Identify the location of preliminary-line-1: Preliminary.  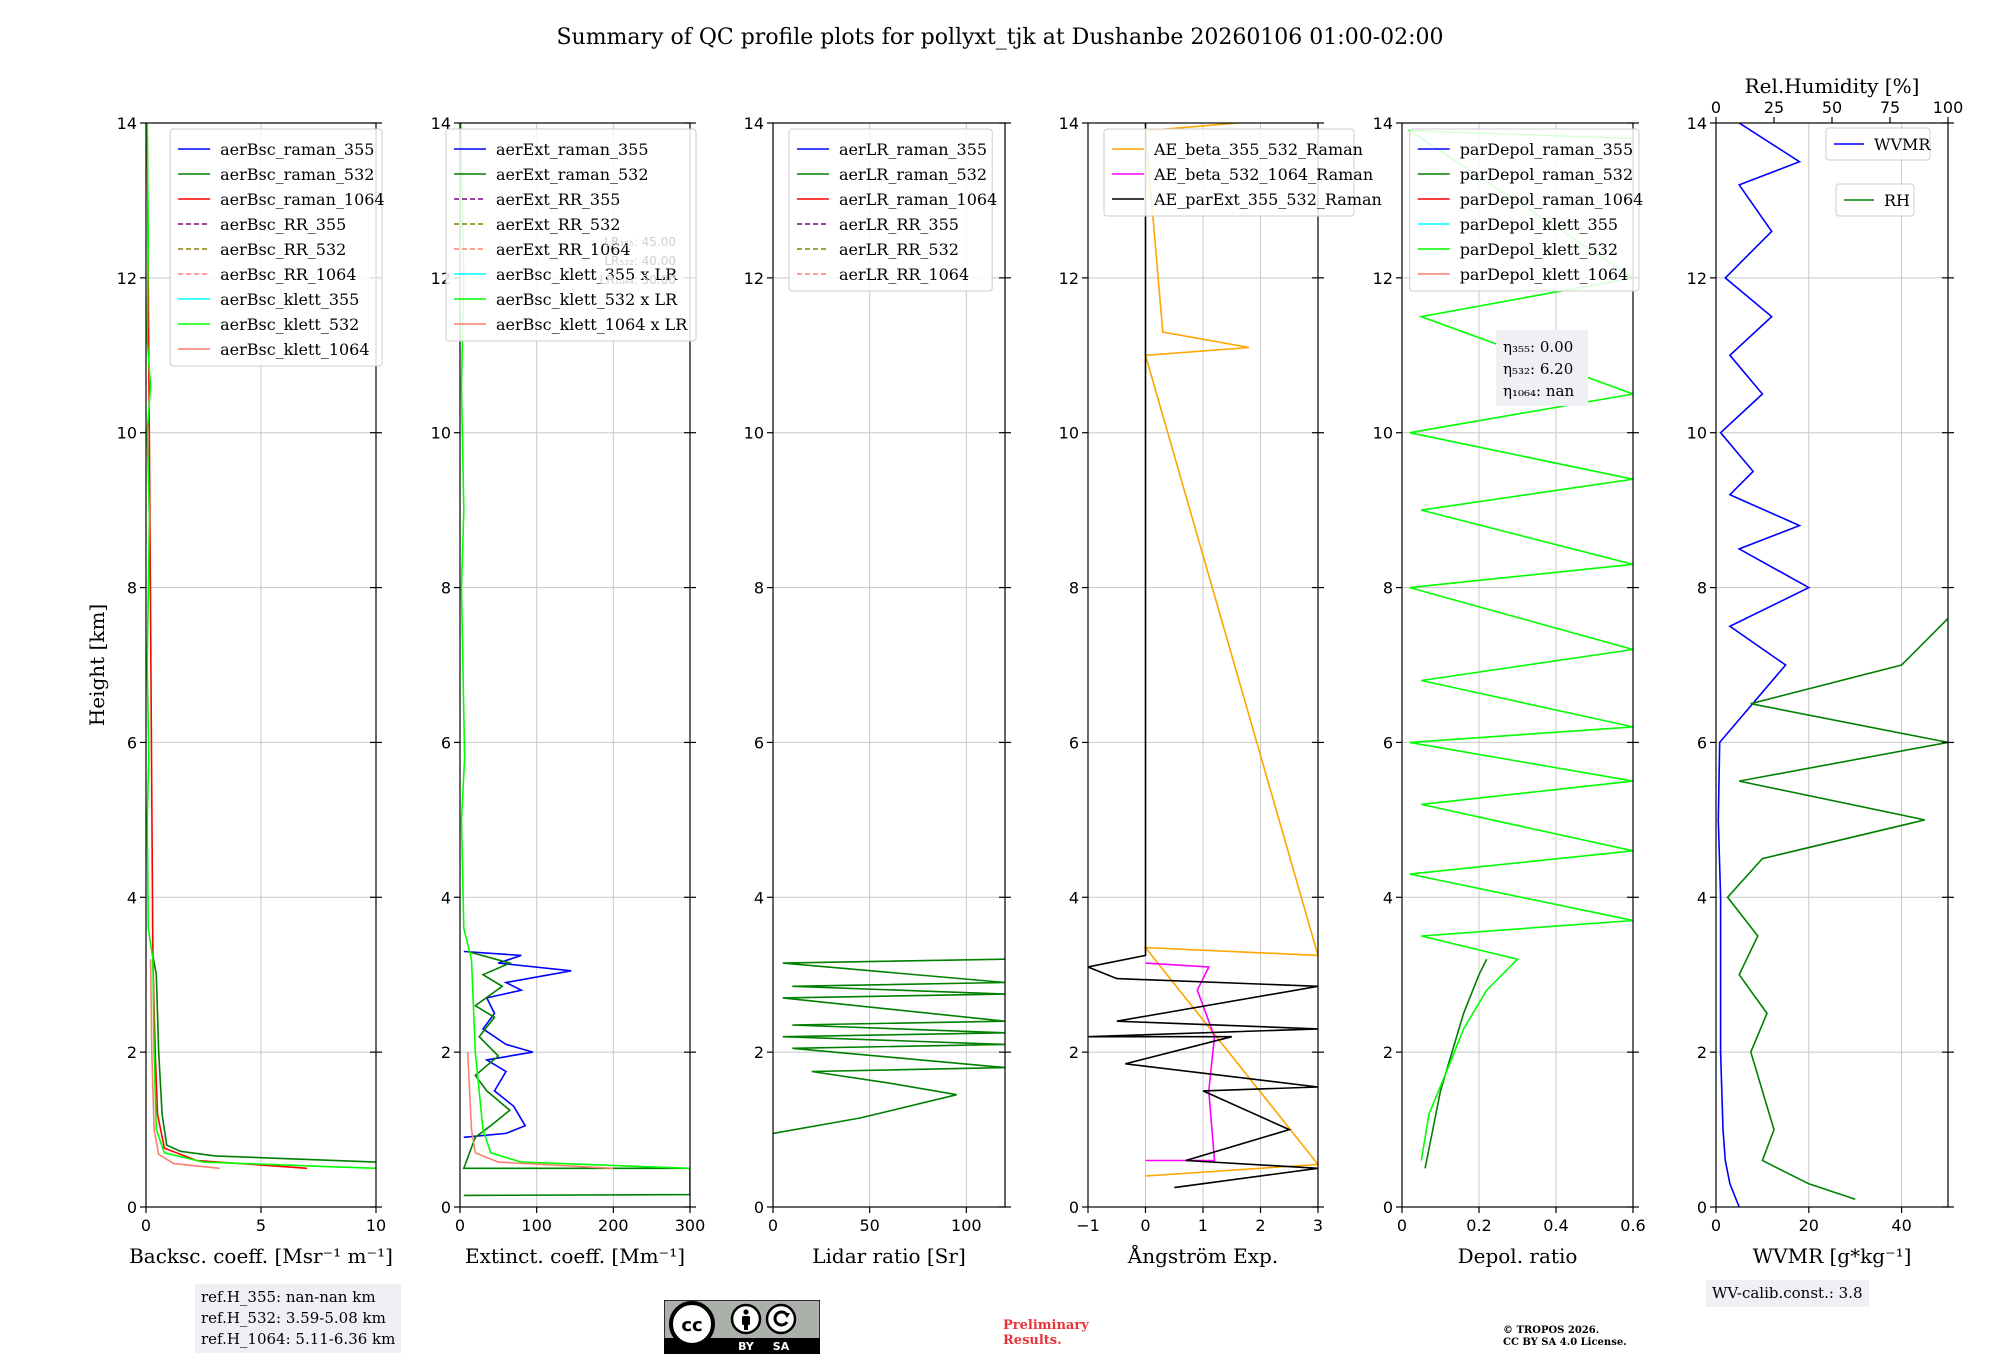
(1046, 1325).